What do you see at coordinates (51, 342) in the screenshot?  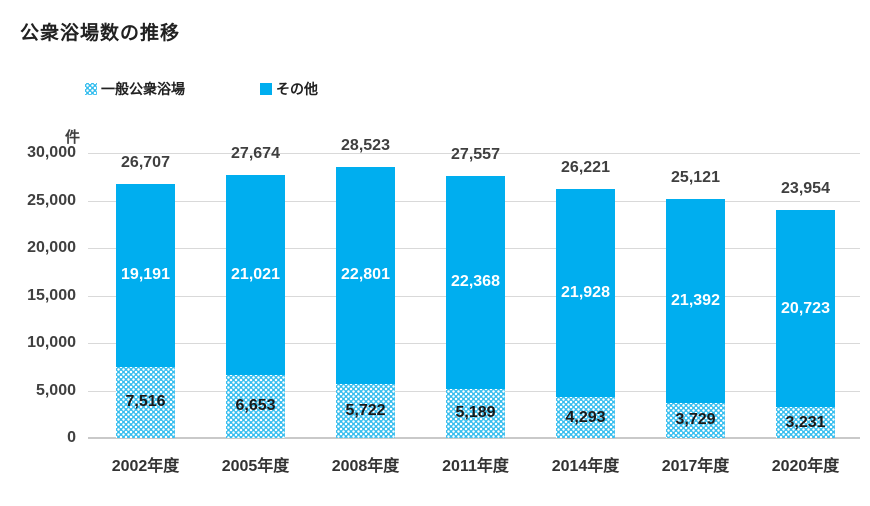 I see `y-axis-tick-label: 10,000` at bounding box center [51, 342].